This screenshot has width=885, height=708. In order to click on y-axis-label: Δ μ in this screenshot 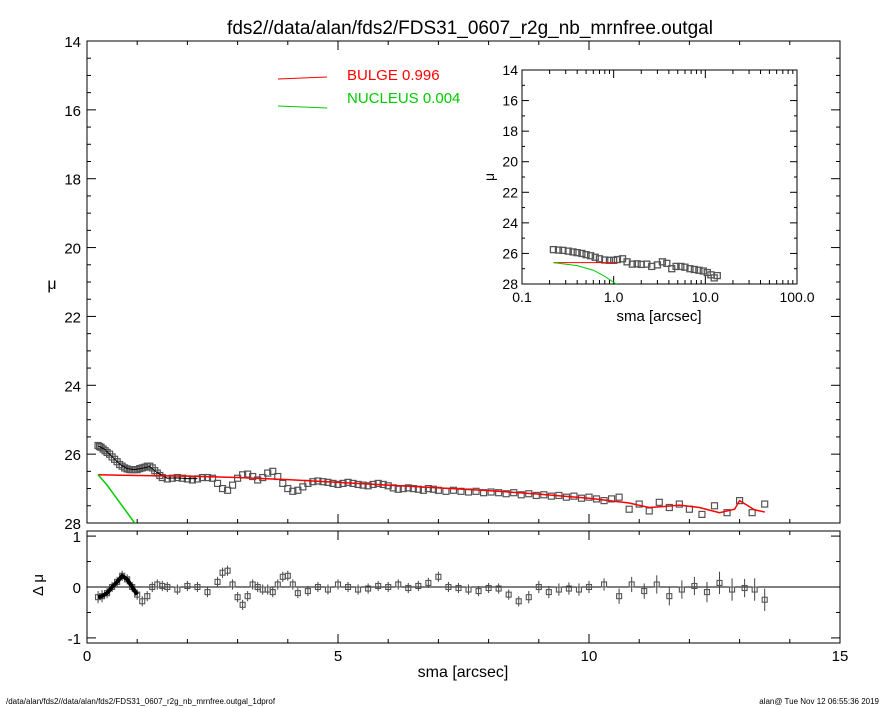, I will do `click(38, 585)`.